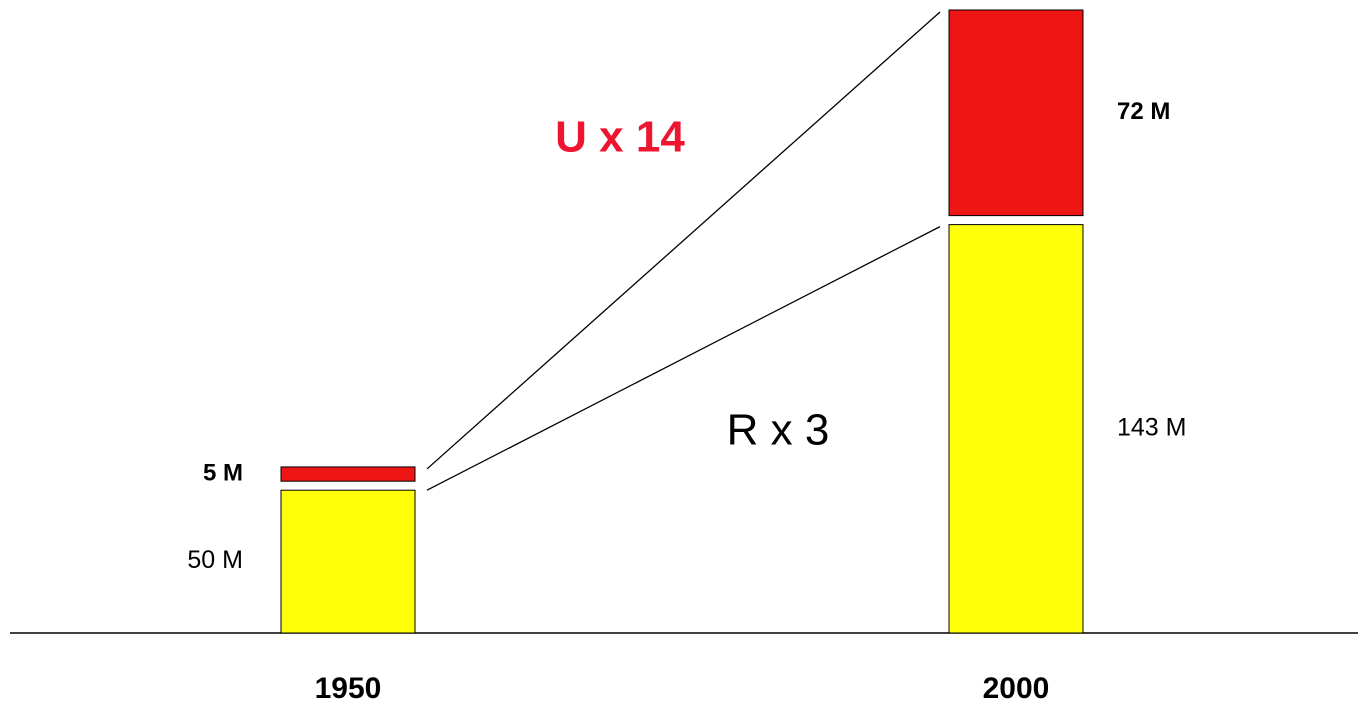 The width and height of the screenshot is (1358, 706). I want to click on value-label: 143 M, so click(1151, 427).